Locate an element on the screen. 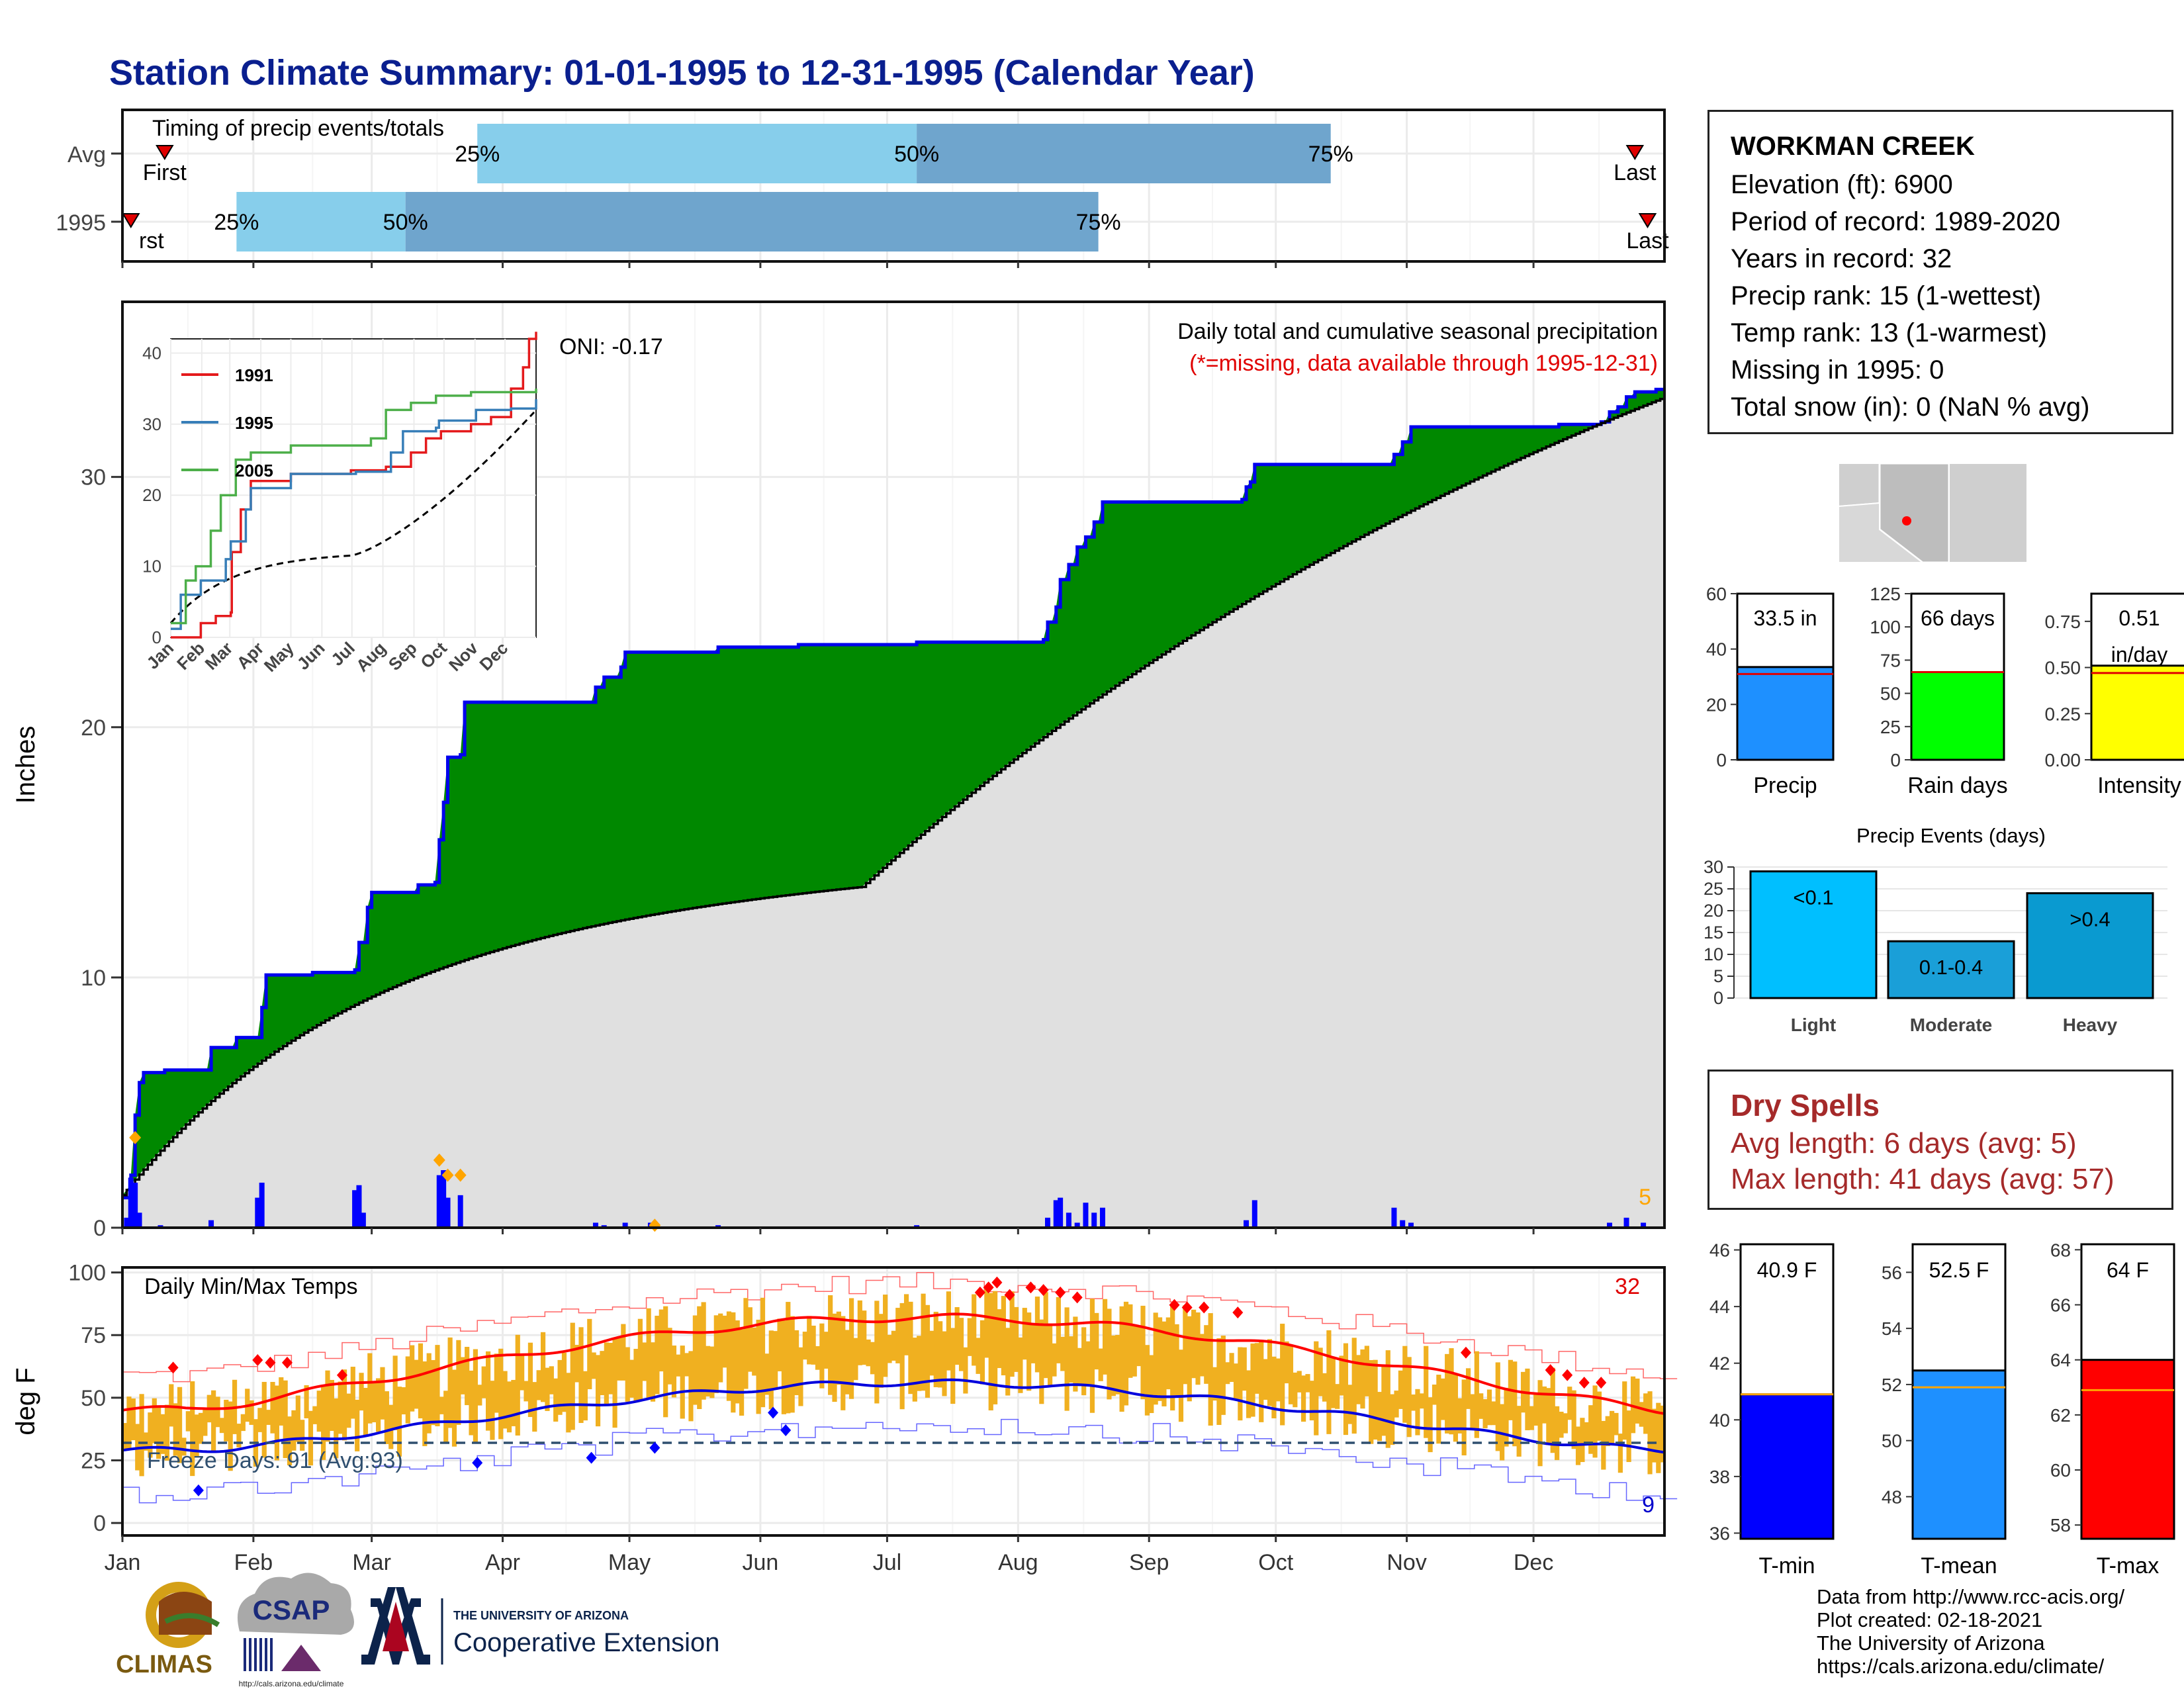 This screenshot has height=1691, width=2184. y-tick-label: 10 is located at coordinates (93, 979).